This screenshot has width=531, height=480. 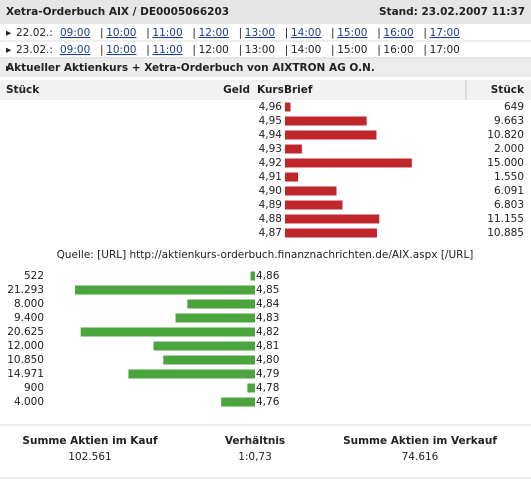 What do you see at coordinates (25, 332) in the screenshot?
I see `bid-volume: 20.625` at bounding box center [25, 332].